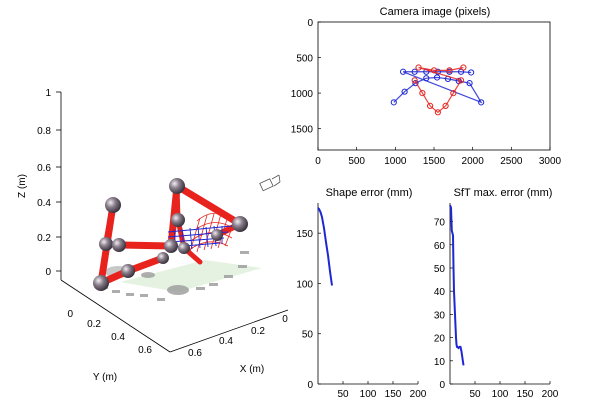 The height and width of the screenshot is (405, 589). I want to click on y-tick-label: 0.6, so click(145, 350).